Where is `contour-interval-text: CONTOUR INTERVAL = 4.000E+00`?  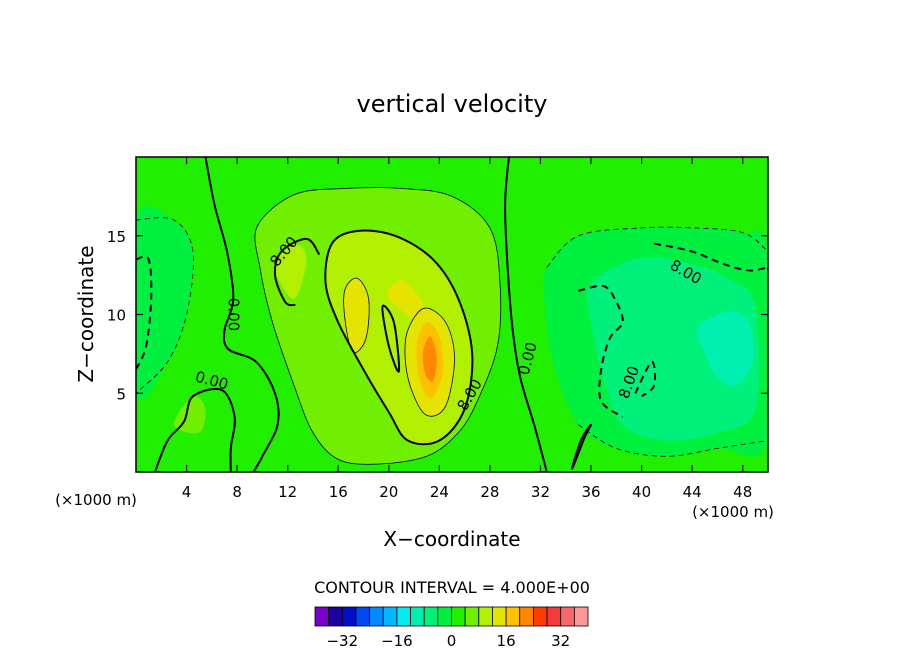
contour-interval-text: CONTOUR INTERVAL = 4.000E+00 is located at coordinates (452, 587).